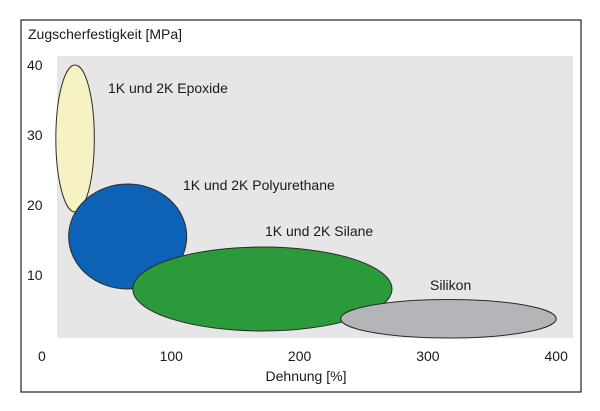  I want to click on region-label-1: 1K und 2K Epoxide, so click(168, 88).